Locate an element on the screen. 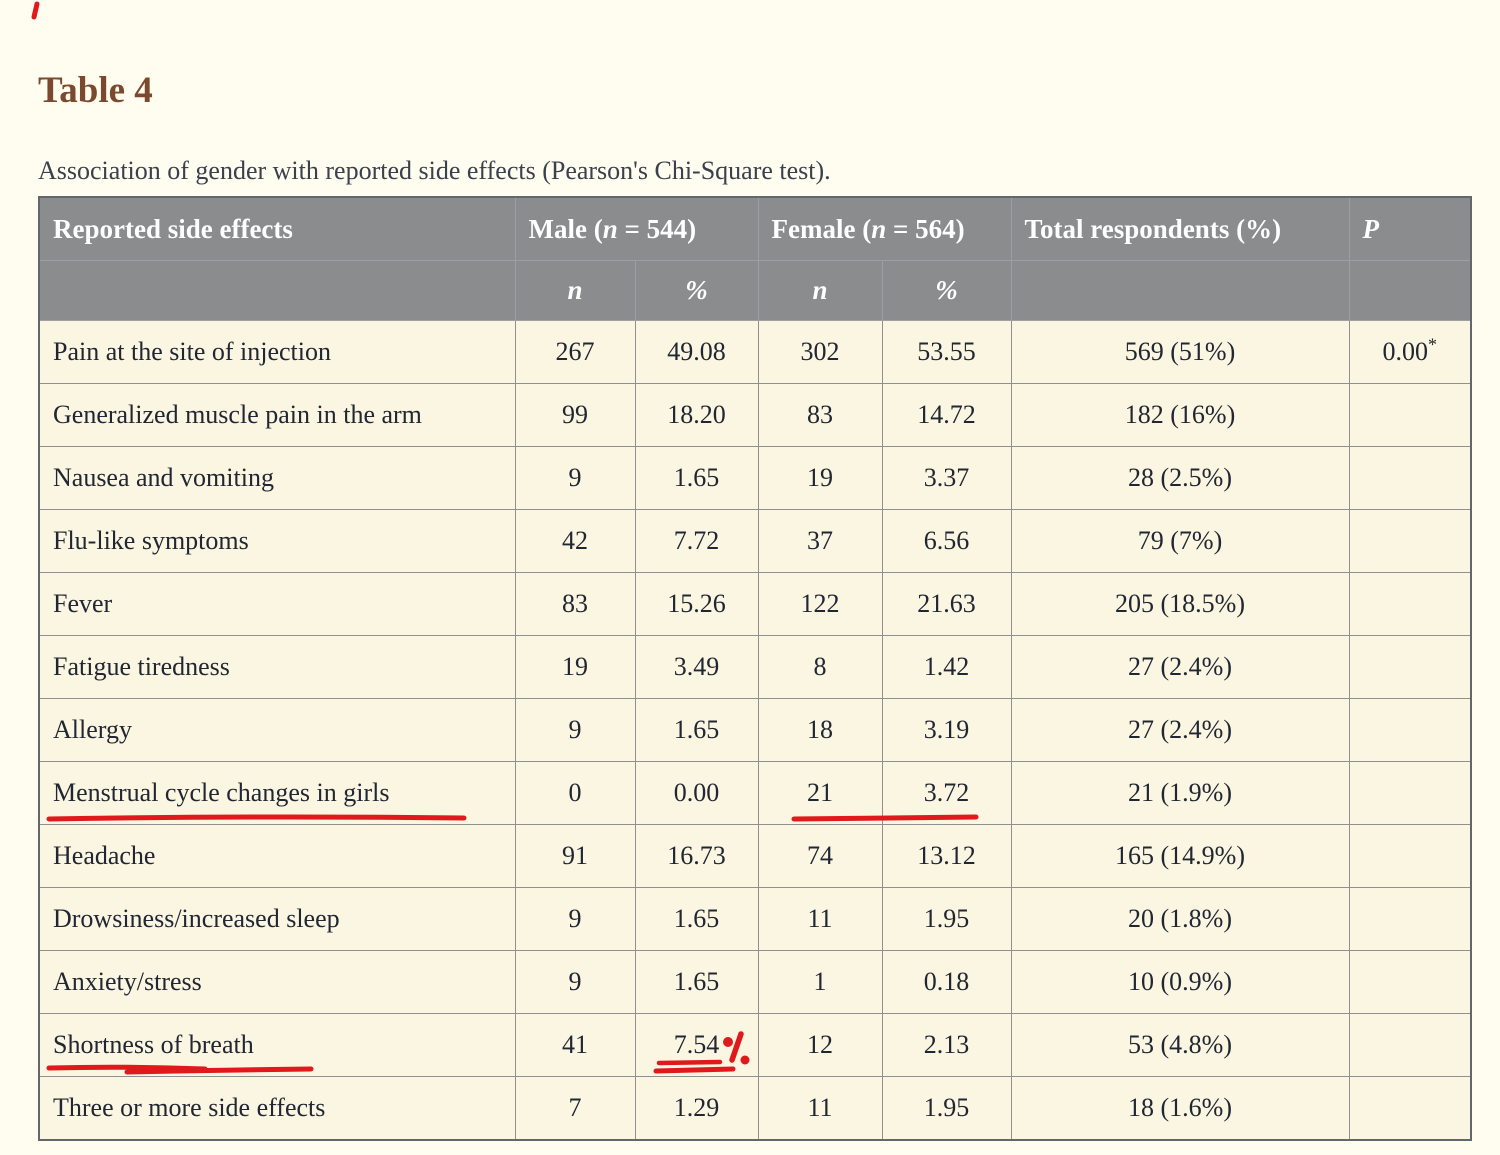 This screenshot has width=1500, height=1155. cell-total: 21 (1.9%) is located at coordinates (1180, 793).